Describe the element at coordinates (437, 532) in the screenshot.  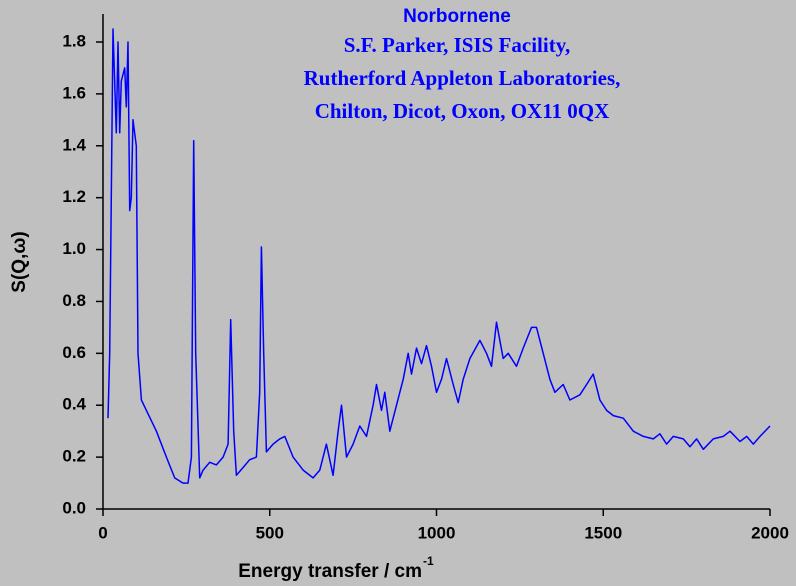
I see `x-tick-label: 1000` at that location.